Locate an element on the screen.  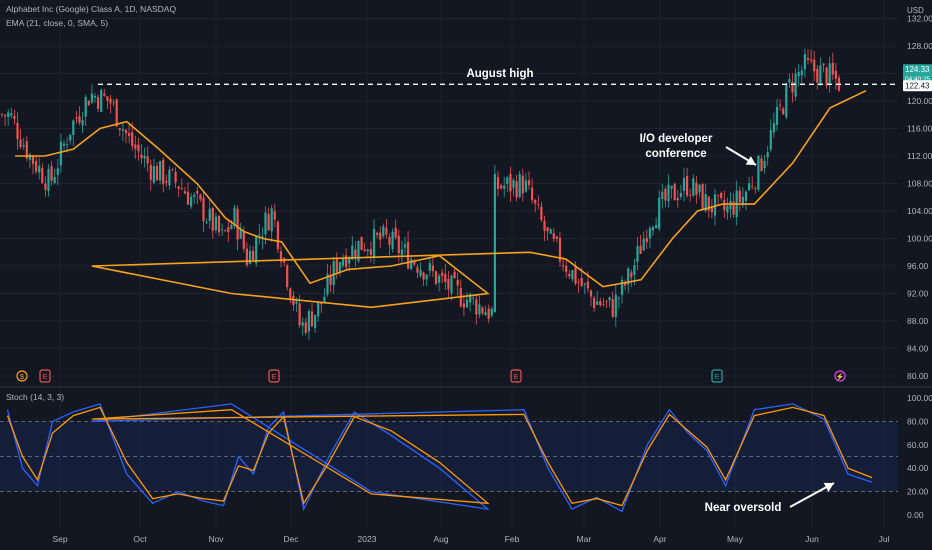
stoch-legend: Stoch (14, 3, 3) is located at coordinates (36, 397).